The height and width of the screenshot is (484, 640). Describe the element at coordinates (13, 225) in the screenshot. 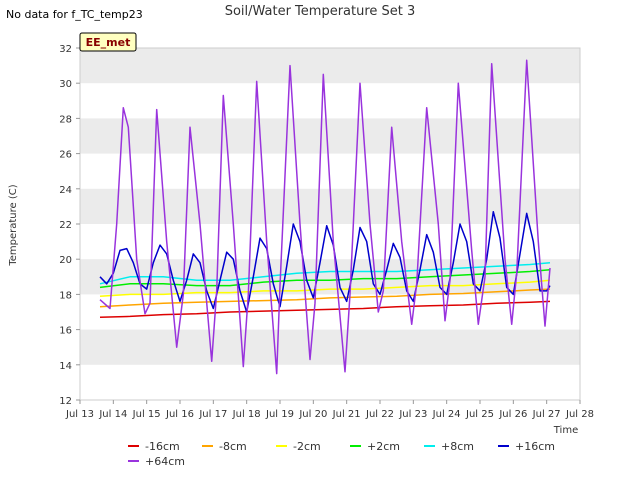

I see `y-axis-label: Temperature (C)` at that location.